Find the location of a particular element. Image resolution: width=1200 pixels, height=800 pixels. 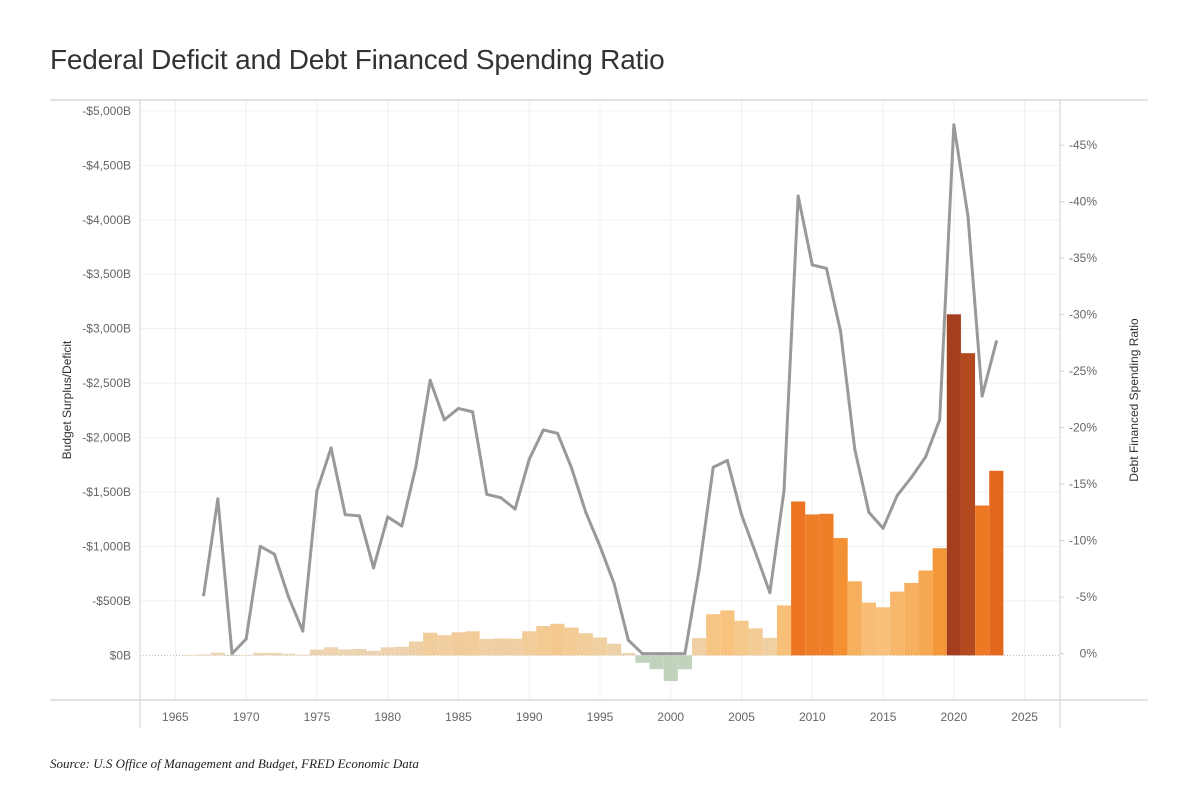

ratio-point-2016 is located at coordinates (897, 495).